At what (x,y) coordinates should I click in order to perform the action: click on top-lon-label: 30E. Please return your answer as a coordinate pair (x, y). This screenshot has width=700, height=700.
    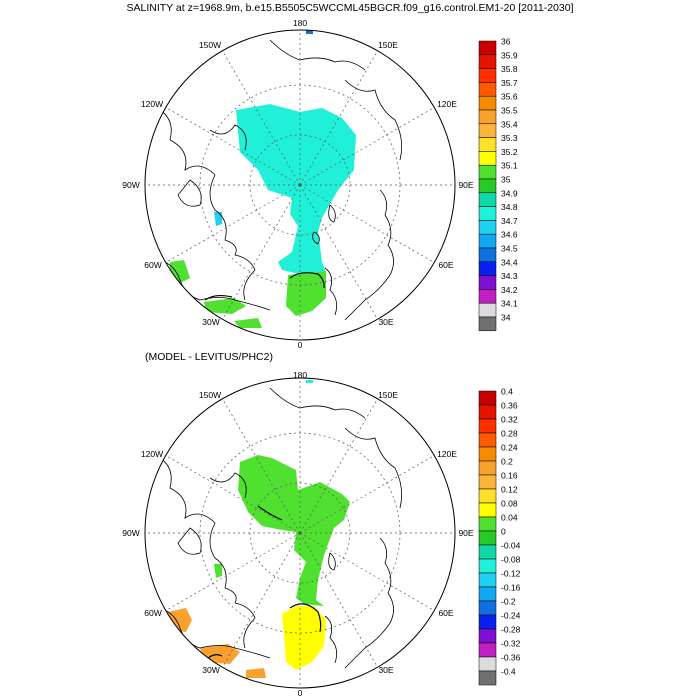
    Looking at the image, I should click on (385, 322).